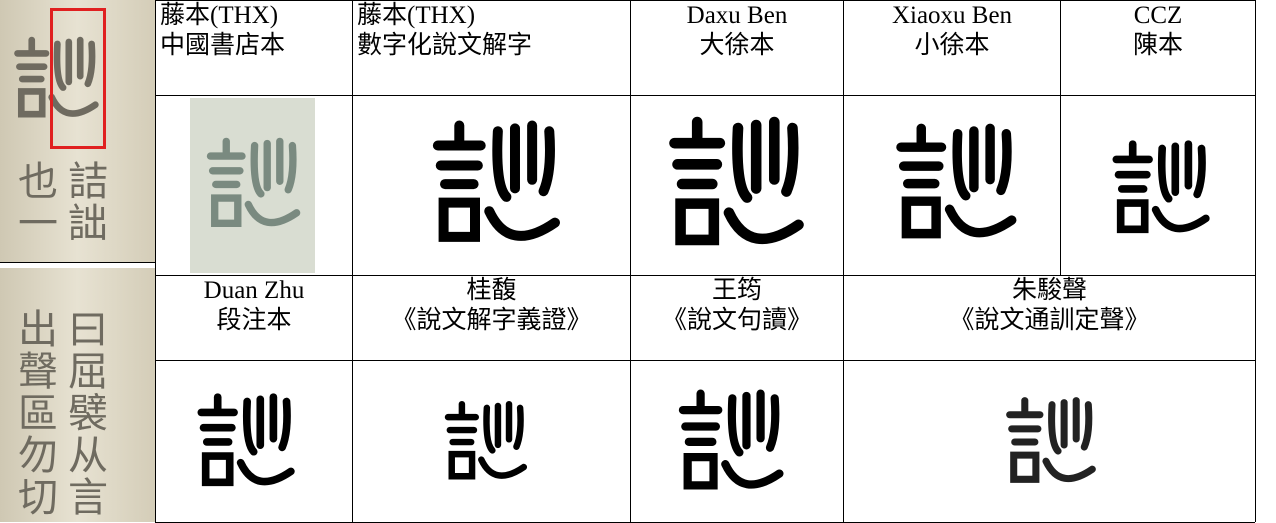 This screenshot has height=523, width=1276. Describe the element at coordinates (737, 15) in the screenshot. I see `header-text: Daxu Ben` at that location.